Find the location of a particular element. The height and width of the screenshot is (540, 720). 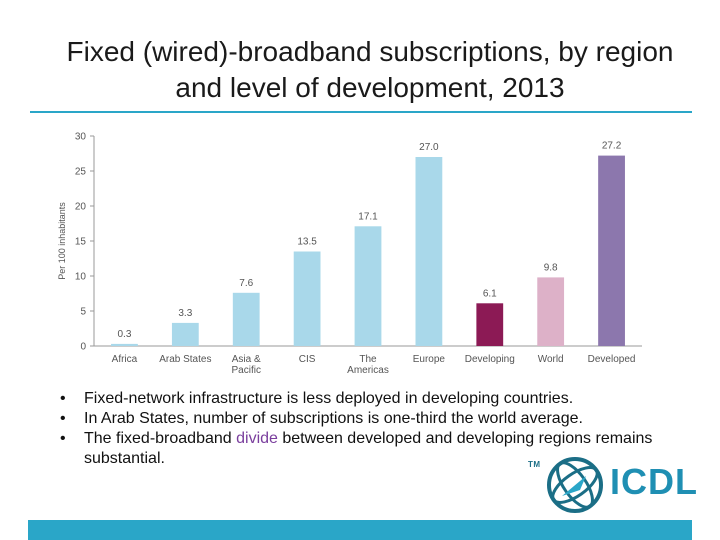

logo-text: ICDL is located at coordinates (654, 481).